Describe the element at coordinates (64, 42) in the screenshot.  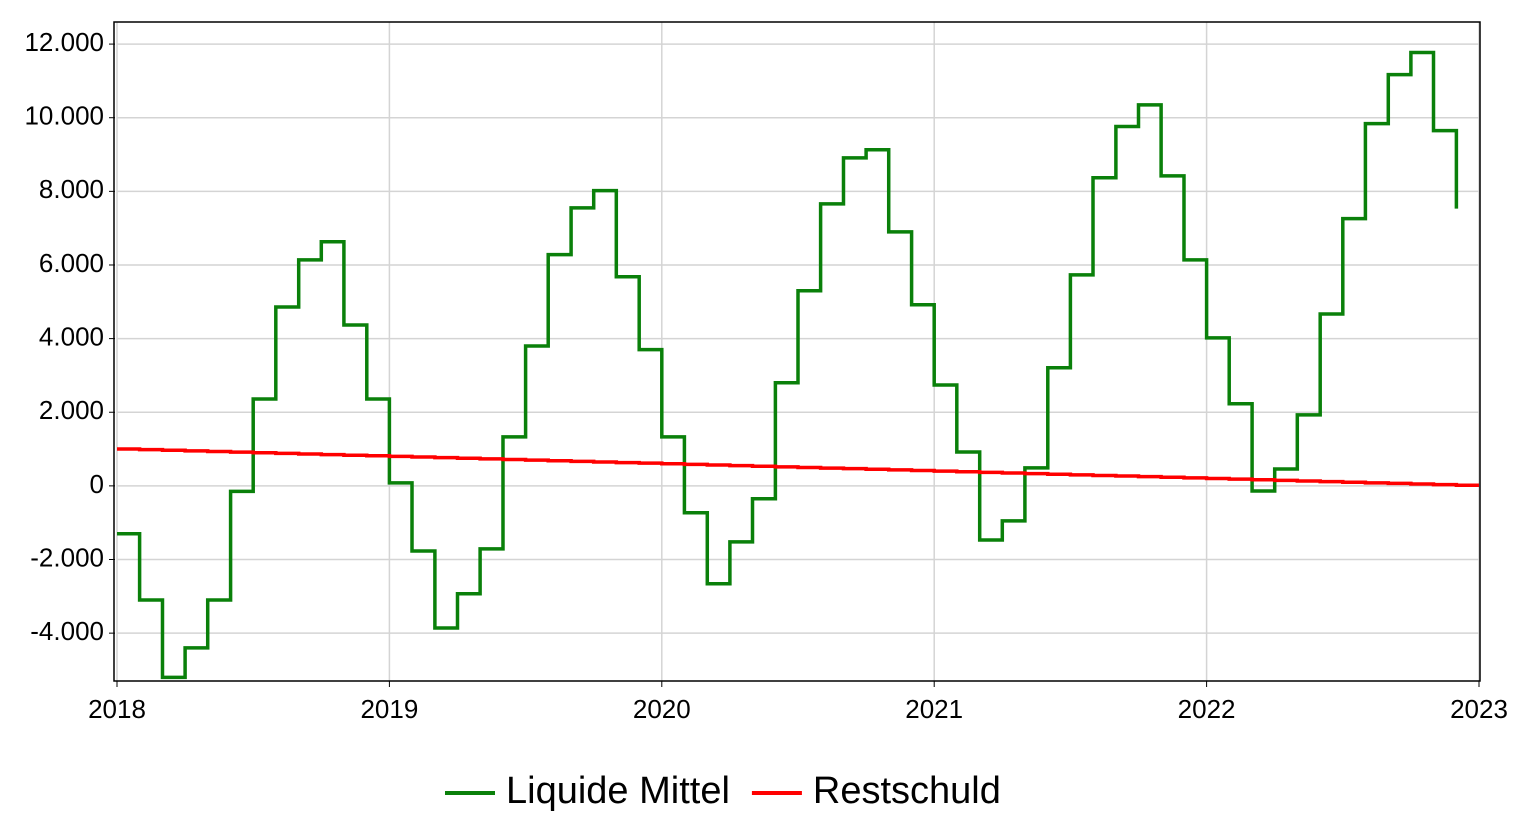
I see `y-tick-label: 12.000` at that location.